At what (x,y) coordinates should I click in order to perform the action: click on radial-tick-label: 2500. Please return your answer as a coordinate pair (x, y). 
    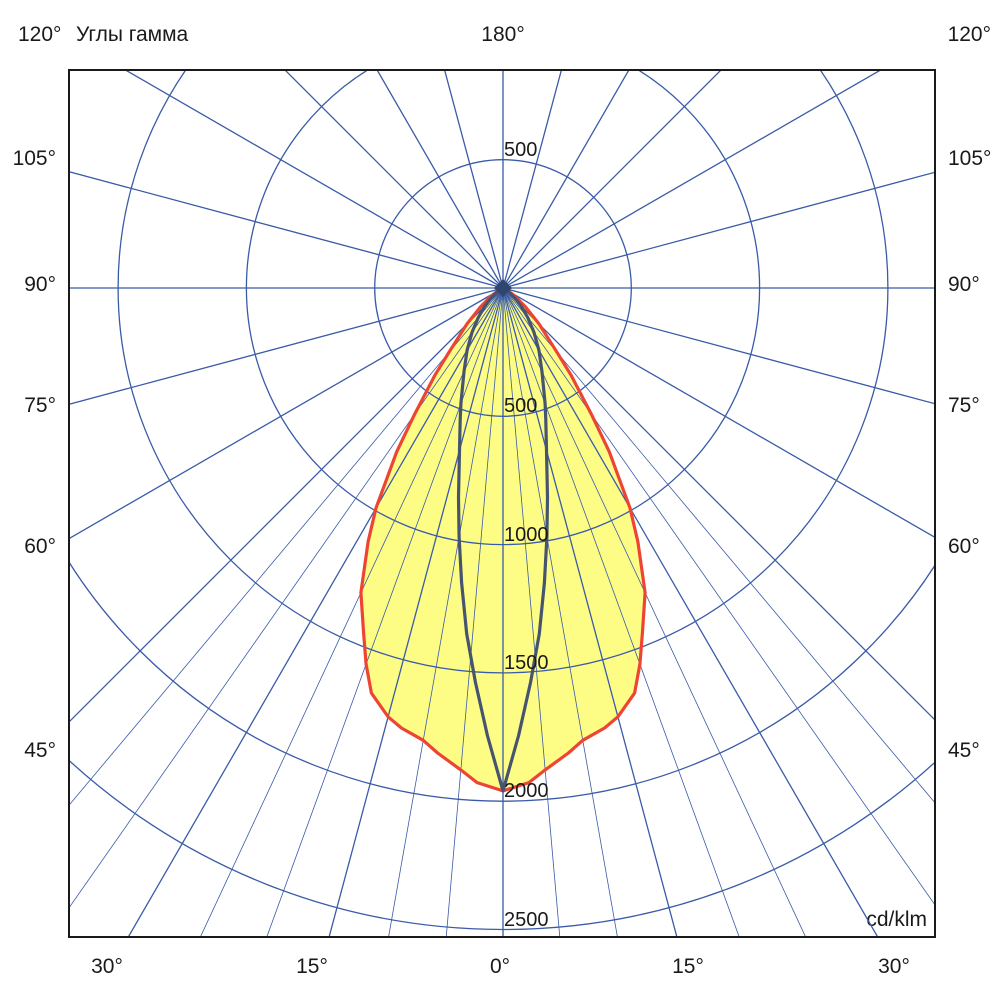
    Looking at the image, I should click on (526, 920).